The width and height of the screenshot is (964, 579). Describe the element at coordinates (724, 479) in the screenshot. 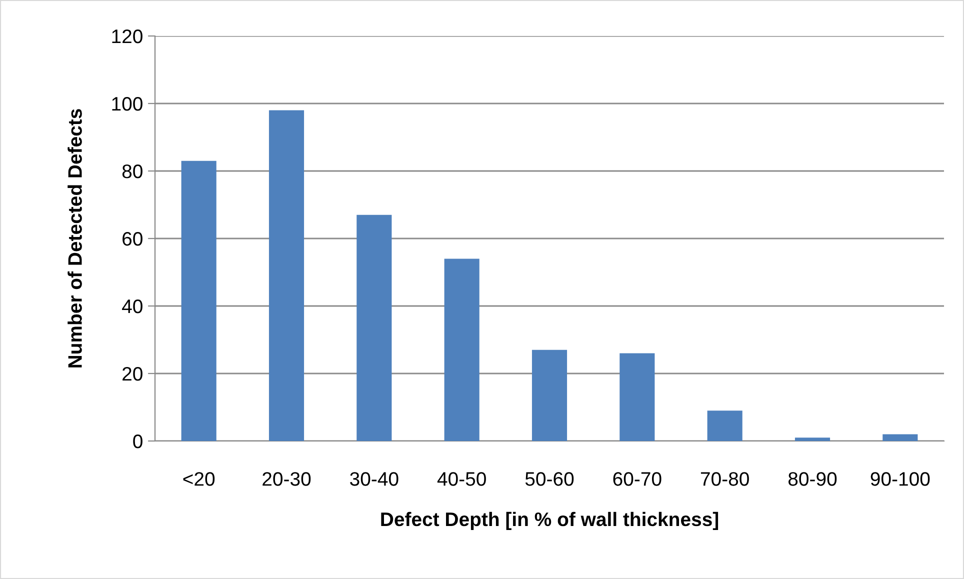

I see `x-tick-label: 70-80` at that location.